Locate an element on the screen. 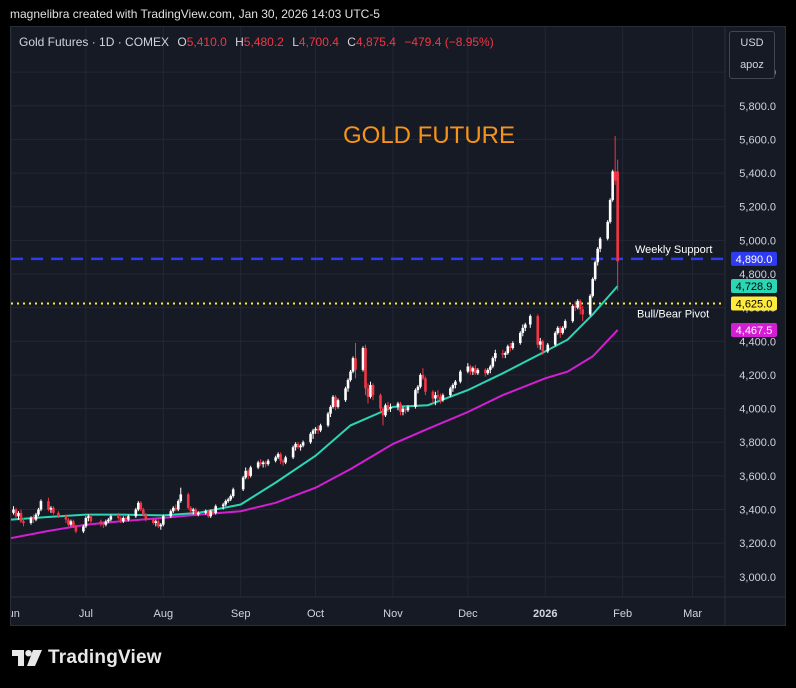 The width and height of the screenshot is (796, 688). price-tick-label: 5,800.0 is located at coordinates (757, 107).